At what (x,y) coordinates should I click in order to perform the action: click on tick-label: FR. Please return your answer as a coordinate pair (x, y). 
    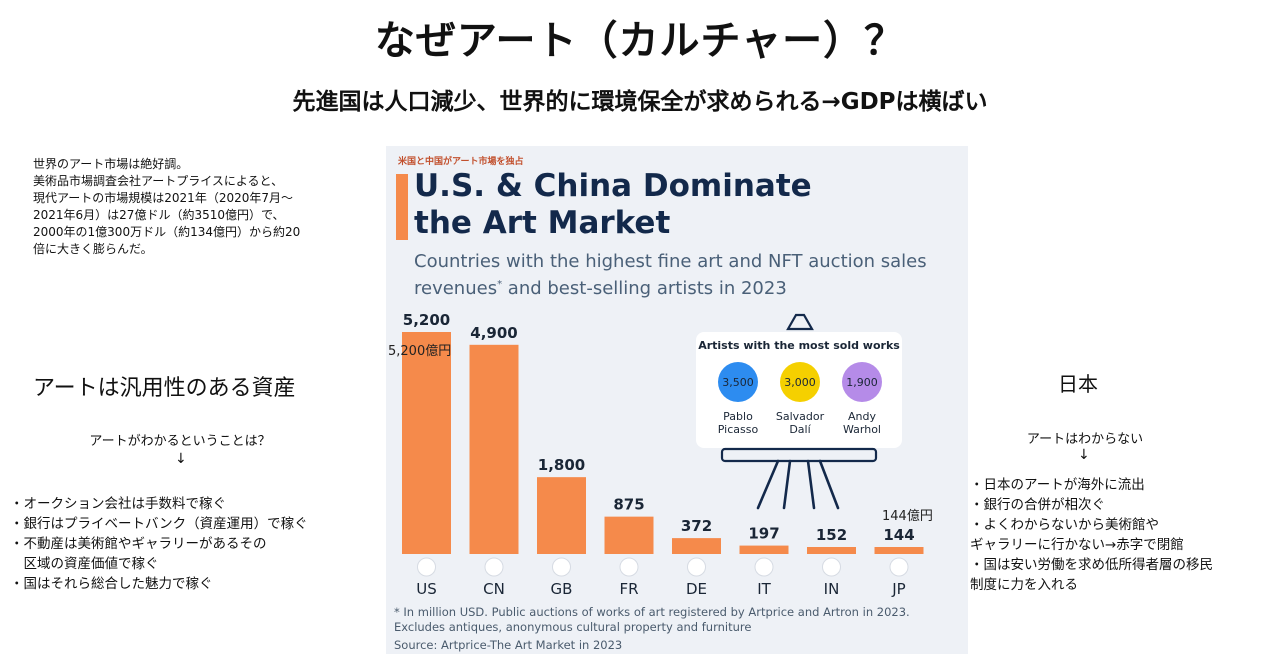
    Looking at the image, I should click on (628, 589).